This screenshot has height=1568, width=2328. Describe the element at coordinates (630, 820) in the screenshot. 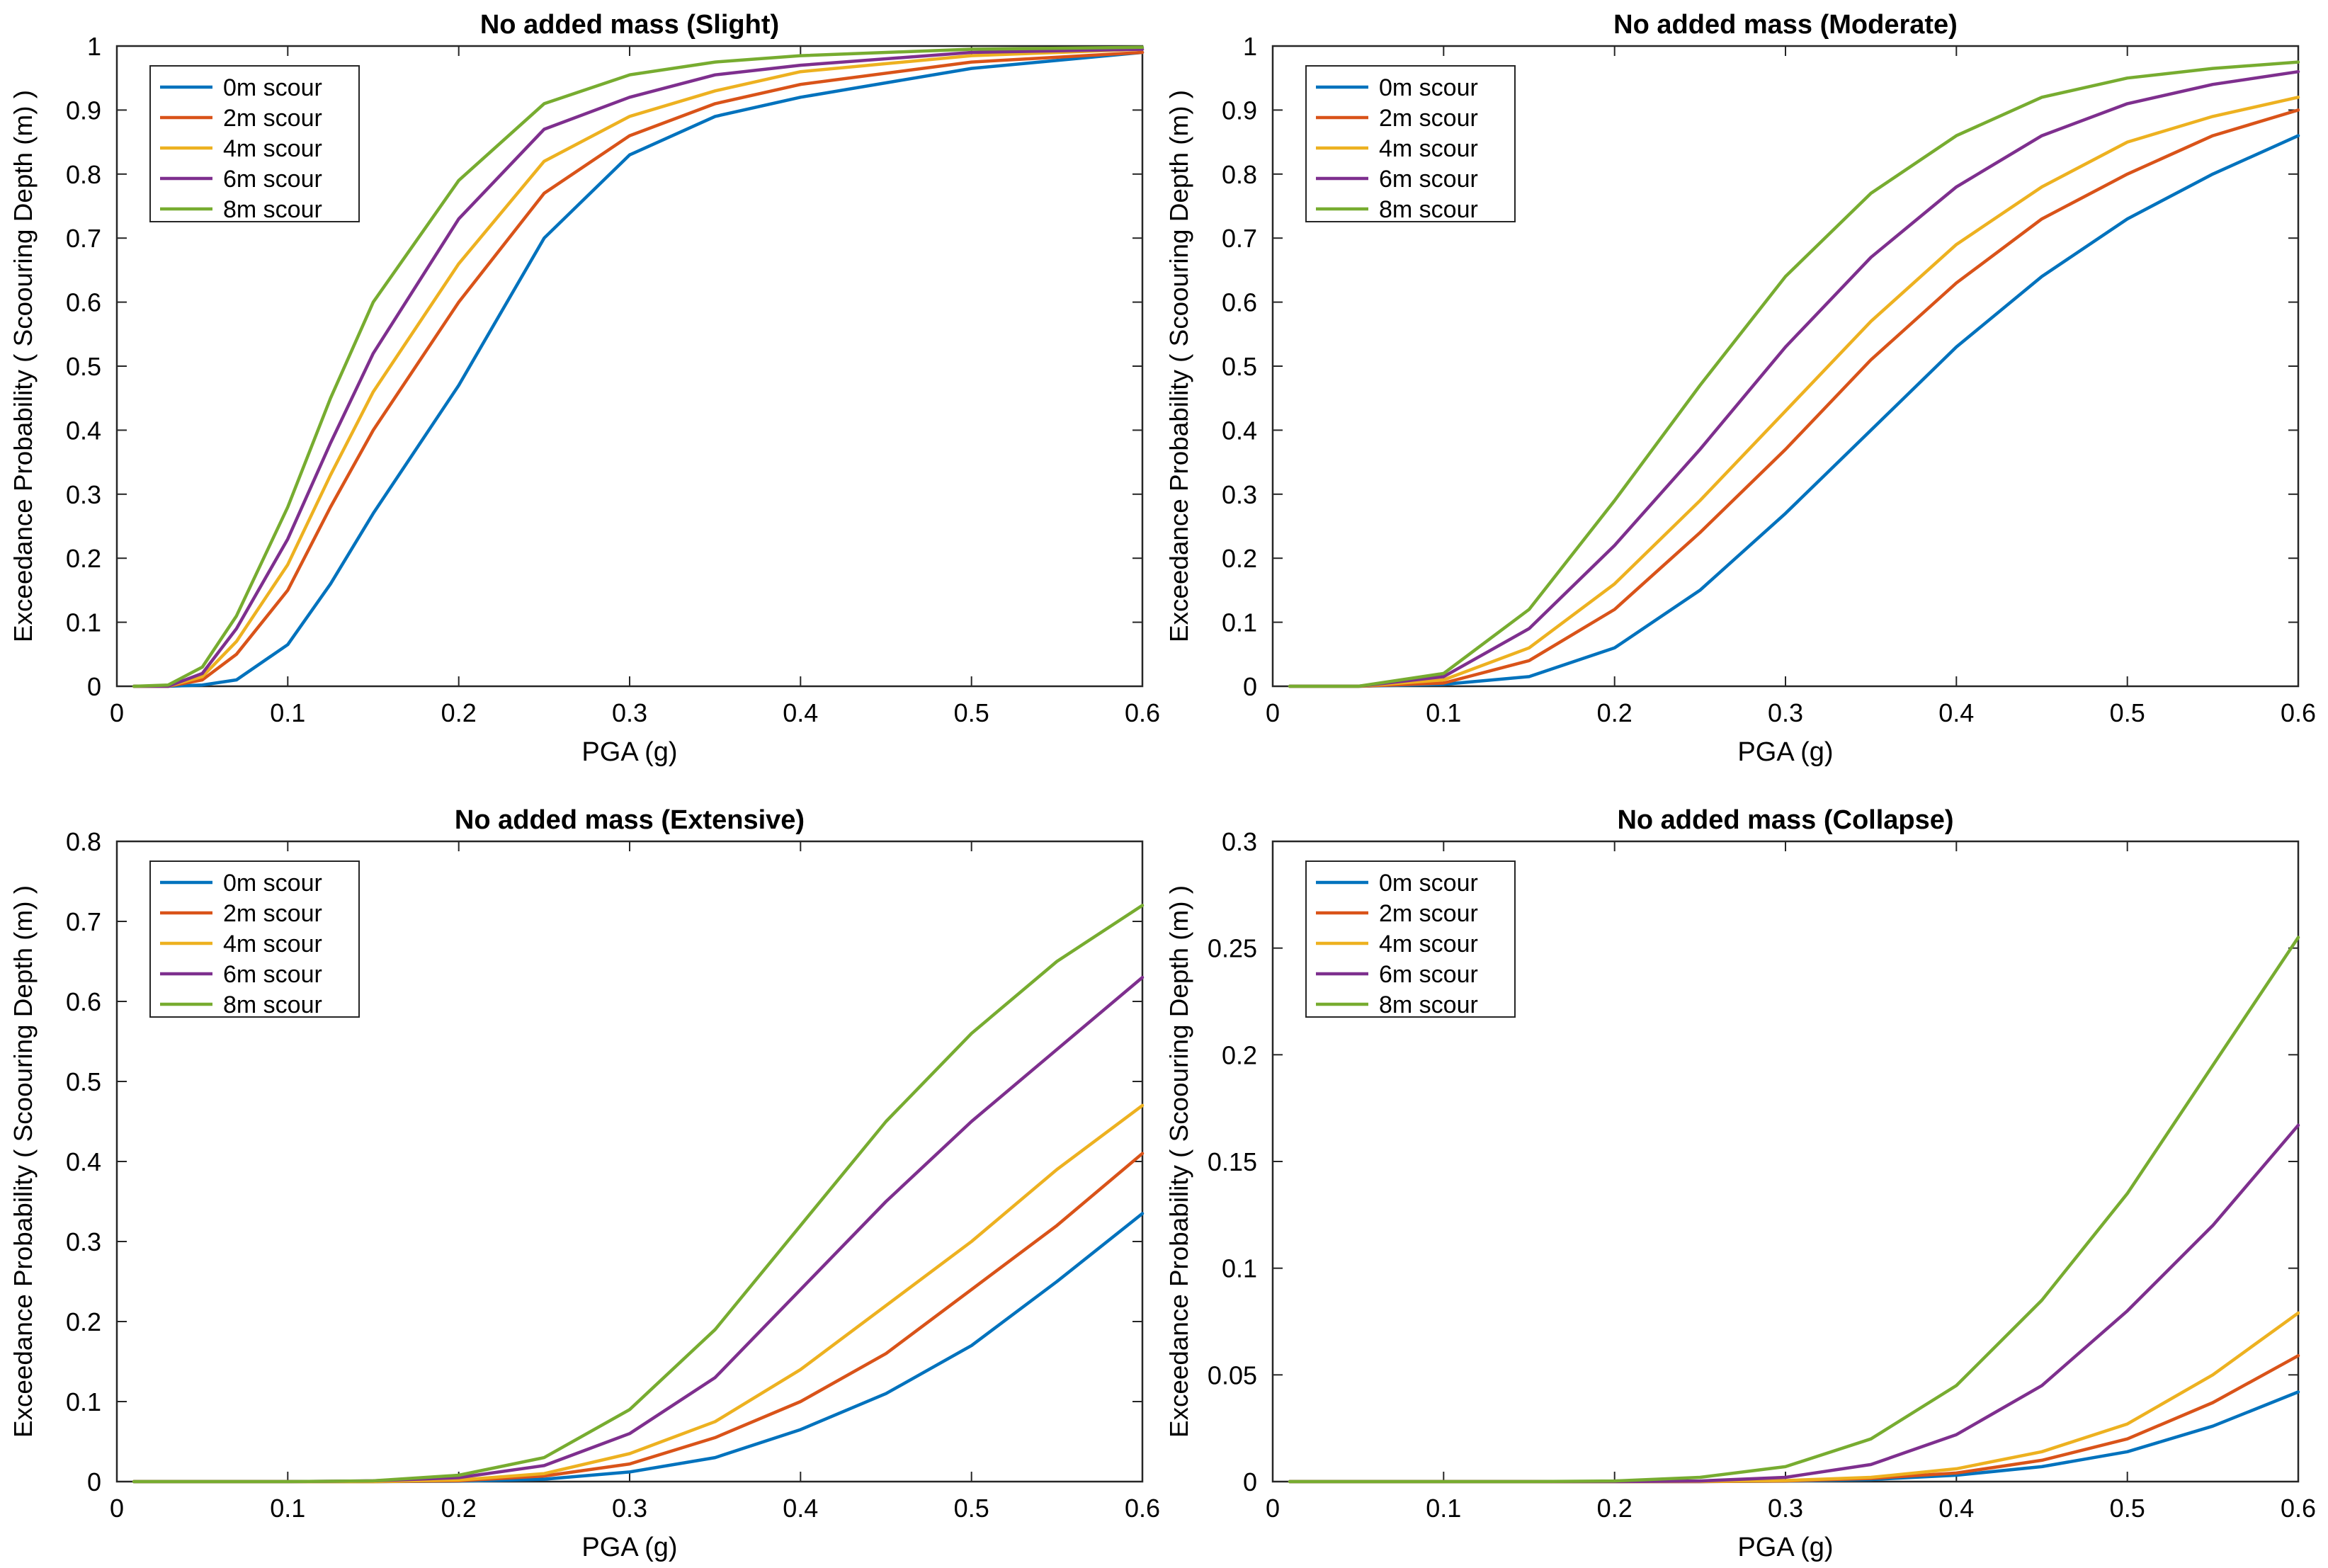

I see `chart-title: No added mass (Extensive)` at that location.